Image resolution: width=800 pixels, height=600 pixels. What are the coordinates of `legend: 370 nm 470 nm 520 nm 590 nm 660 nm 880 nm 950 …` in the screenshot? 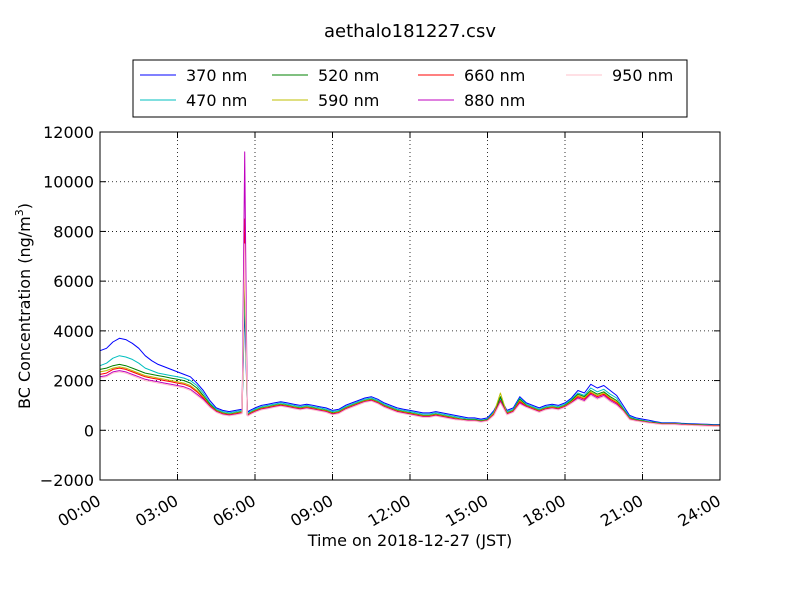 It's located at (410, 88).